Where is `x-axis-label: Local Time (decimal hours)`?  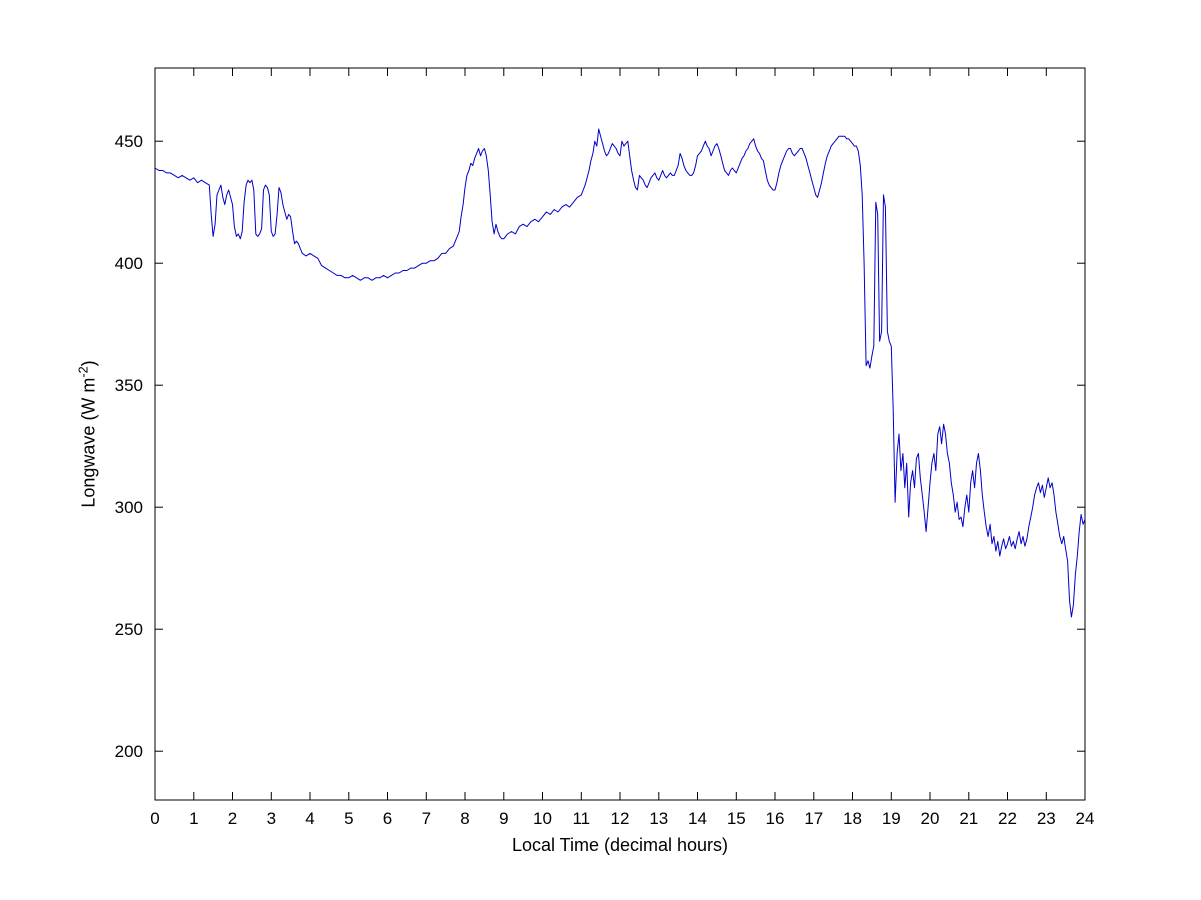 x-axis-label: Local Time (decimal hours) is located at coordinates (620, 845).